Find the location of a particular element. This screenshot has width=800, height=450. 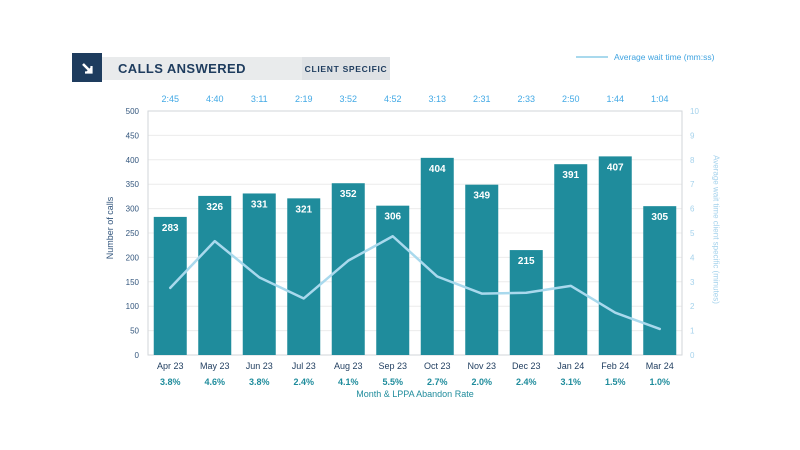

right-axis-tick: 0 is located at coordinates (692, 355).